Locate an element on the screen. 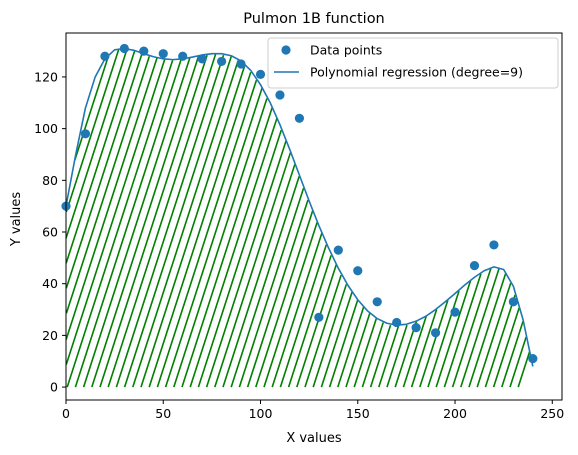 This screenshot has width=578, height=455. y-axis-ticks: 0 20 40 60 80 100 120 is located at coordinates (50, 232).